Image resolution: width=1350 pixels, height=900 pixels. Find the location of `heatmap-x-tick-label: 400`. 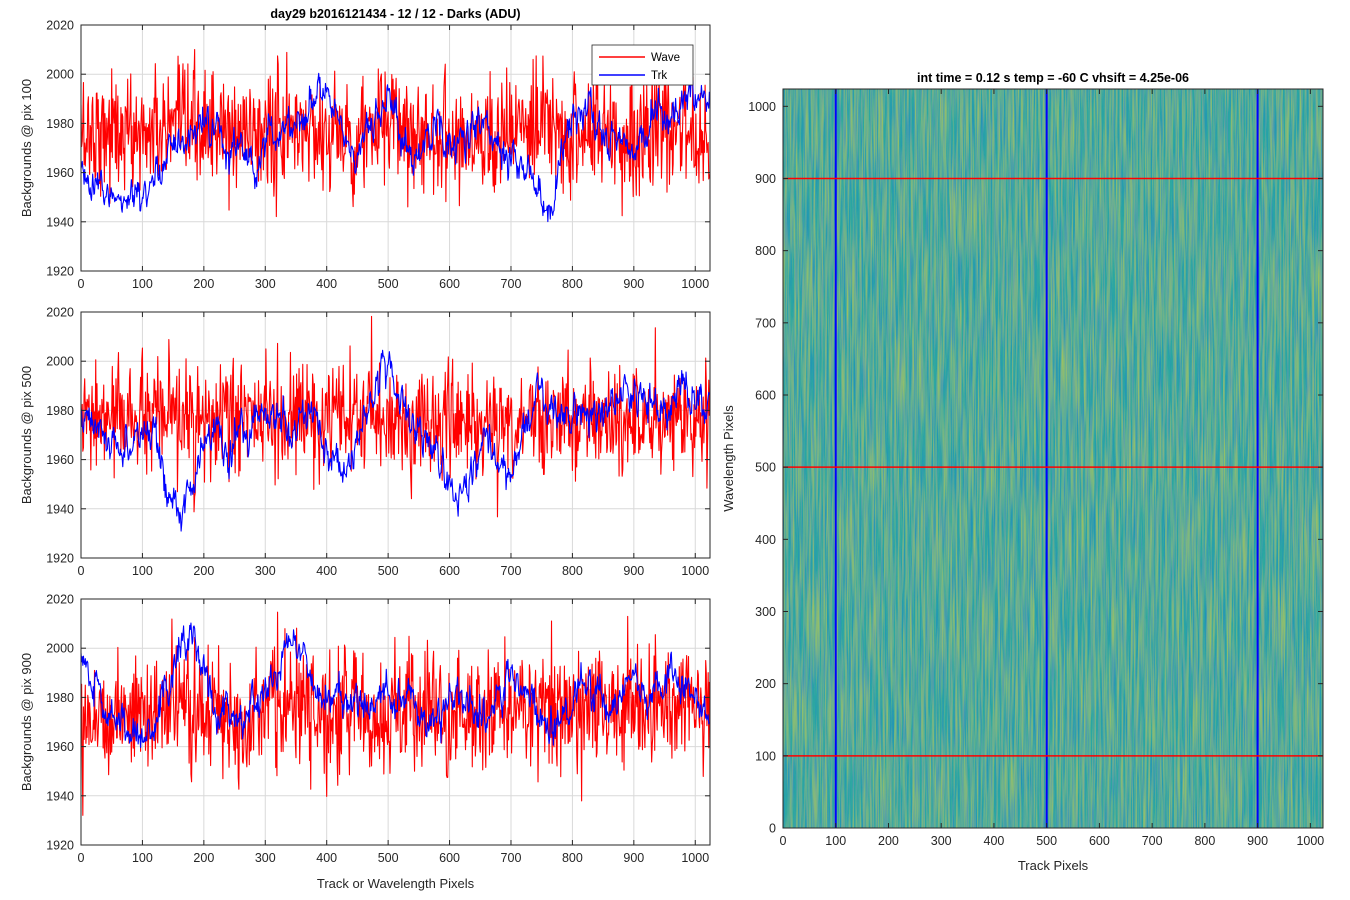

heatmap-x-tick-label: 400 is located at coordinates (994, 841).